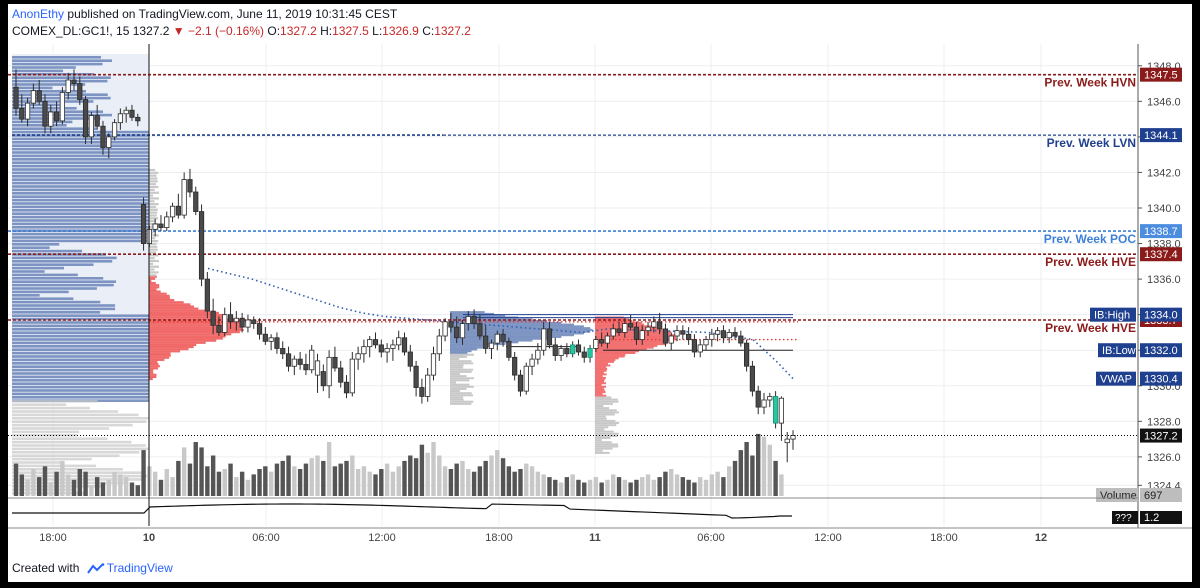  What do you see at coordinates (326, 31) in the screenshot?
I see `high-label: H:` at bounding box center [326, 31].